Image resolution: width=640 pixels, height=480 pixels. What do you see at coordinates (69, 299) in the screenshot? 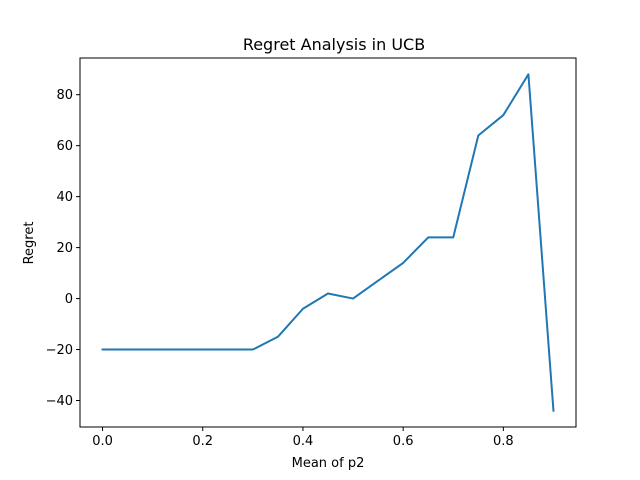
I see `y-tick-label: 0` at bounding box center [69, 299].